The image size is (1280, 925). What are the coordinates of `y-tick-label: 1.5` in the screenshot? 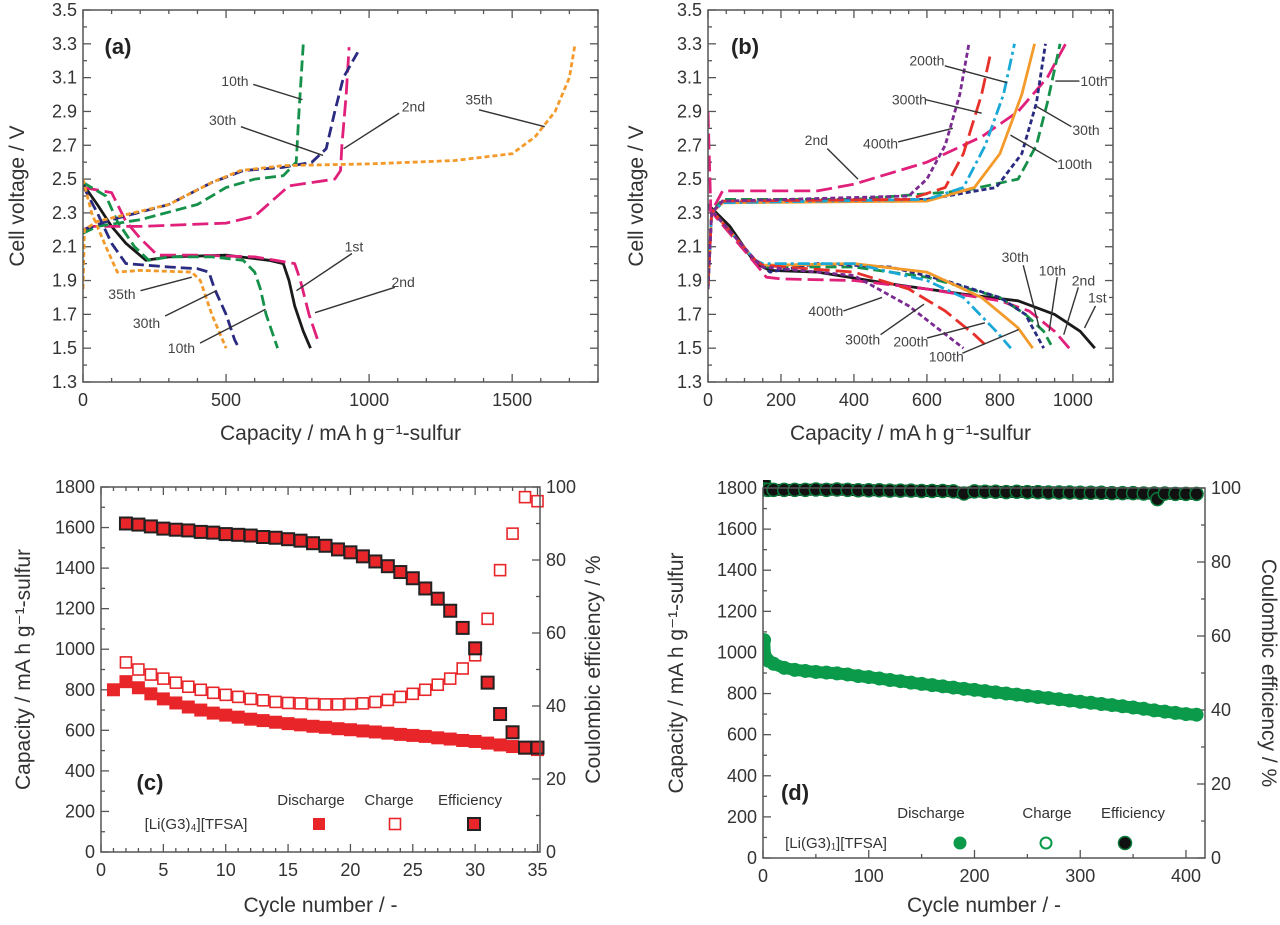 It's located at (689, 348).